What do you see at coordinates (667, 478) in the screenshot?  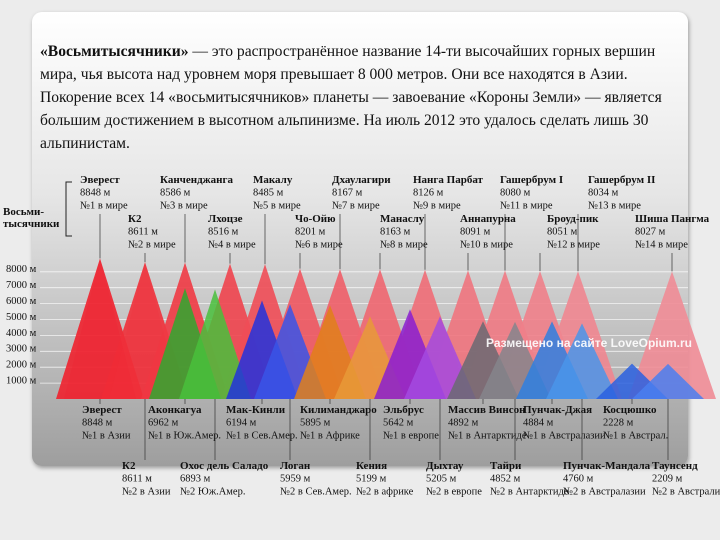 I see `mountain-height: 2209 м` at bounding box center [667, 478].